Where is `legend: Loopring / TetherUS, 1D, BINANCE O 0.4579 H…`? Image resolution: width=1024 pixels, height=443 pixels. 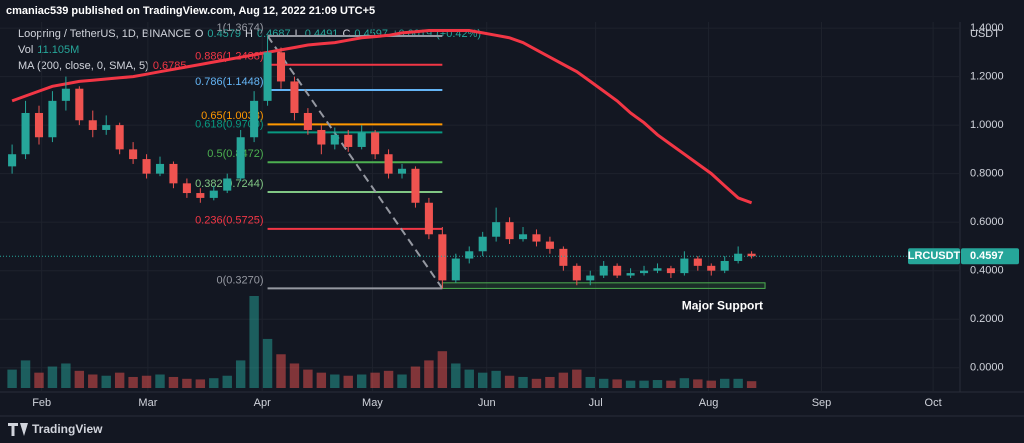 legend: Loopring / TetherUS, 1D, BINANCE O 0.4579 H… is located at coordinates (249, 50).